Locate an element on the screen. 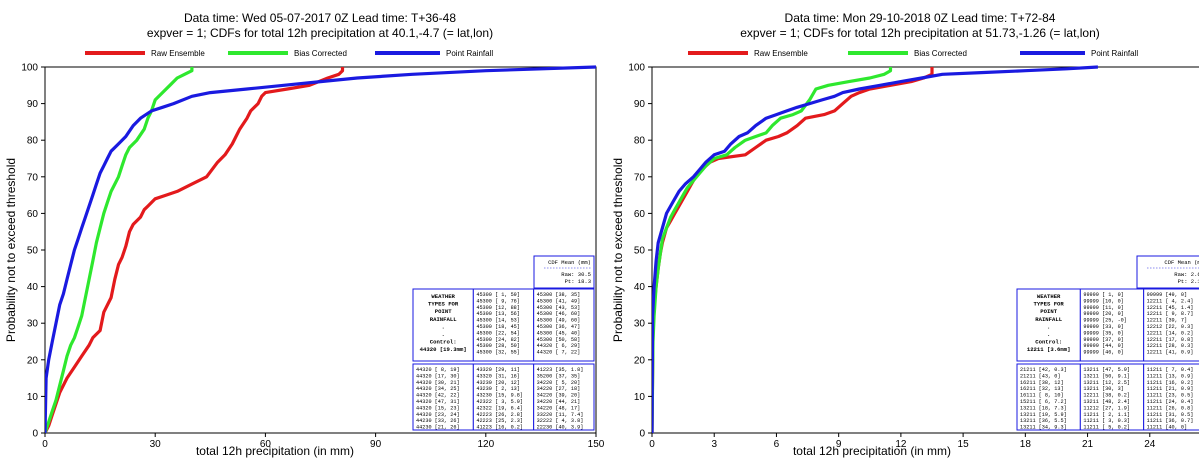 The image size is (1199, 459). weather-type-entry: 34220 [27, 18] is located at coordinates (559, 389).